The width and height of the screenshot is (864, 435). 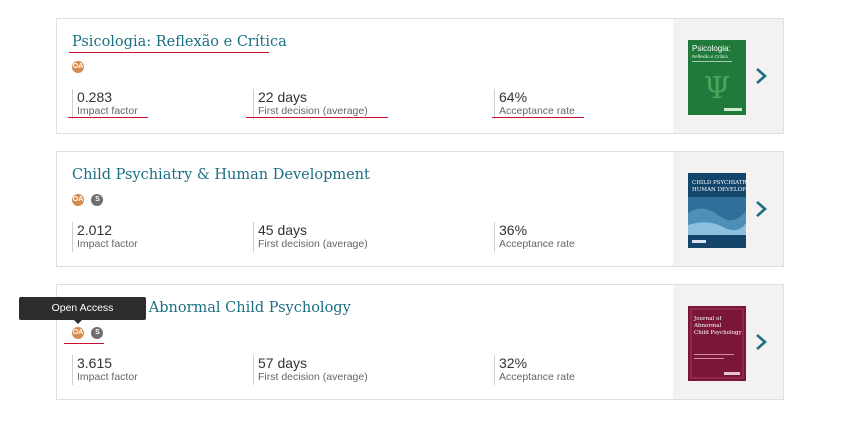 I want to click on journal-cover-image: Journal of Abnormal Child Psychology, so click(x=717, y=343).